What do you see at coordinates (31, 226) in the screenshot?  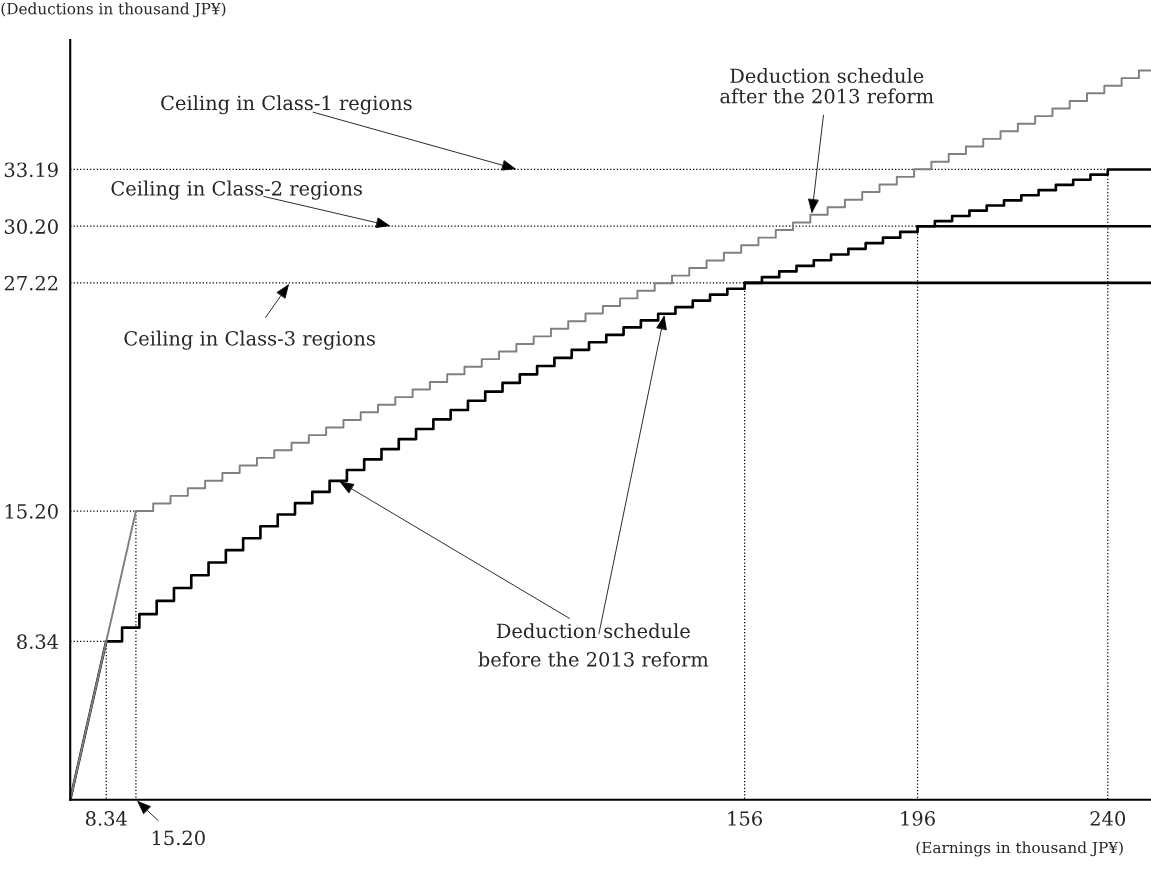 I see `y-tick-label: 30.20` at bounding box center [31, 226].